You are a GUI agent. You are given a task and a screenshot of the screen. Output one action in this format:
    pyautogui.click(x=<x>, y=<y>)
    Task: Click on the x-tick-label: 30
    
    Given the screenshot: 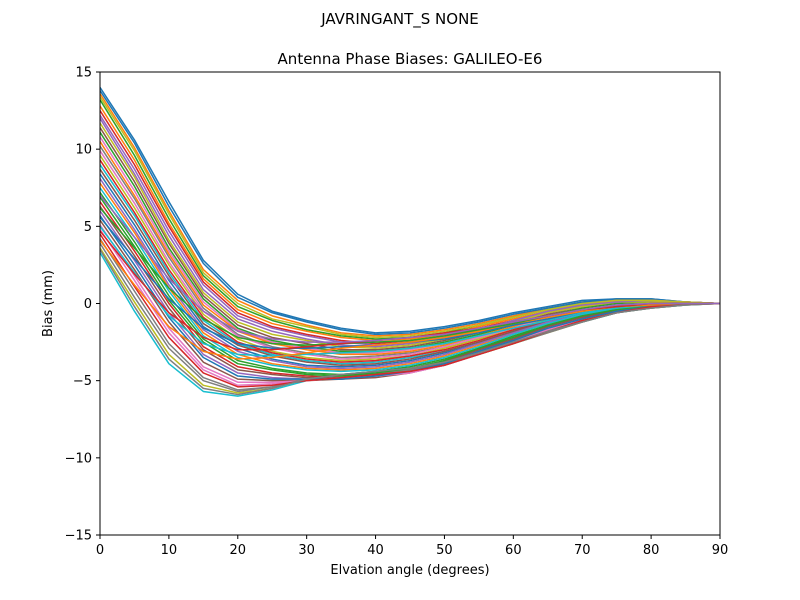 What is the action you would take?
    pyautogui.click(x=306, y=550)
    